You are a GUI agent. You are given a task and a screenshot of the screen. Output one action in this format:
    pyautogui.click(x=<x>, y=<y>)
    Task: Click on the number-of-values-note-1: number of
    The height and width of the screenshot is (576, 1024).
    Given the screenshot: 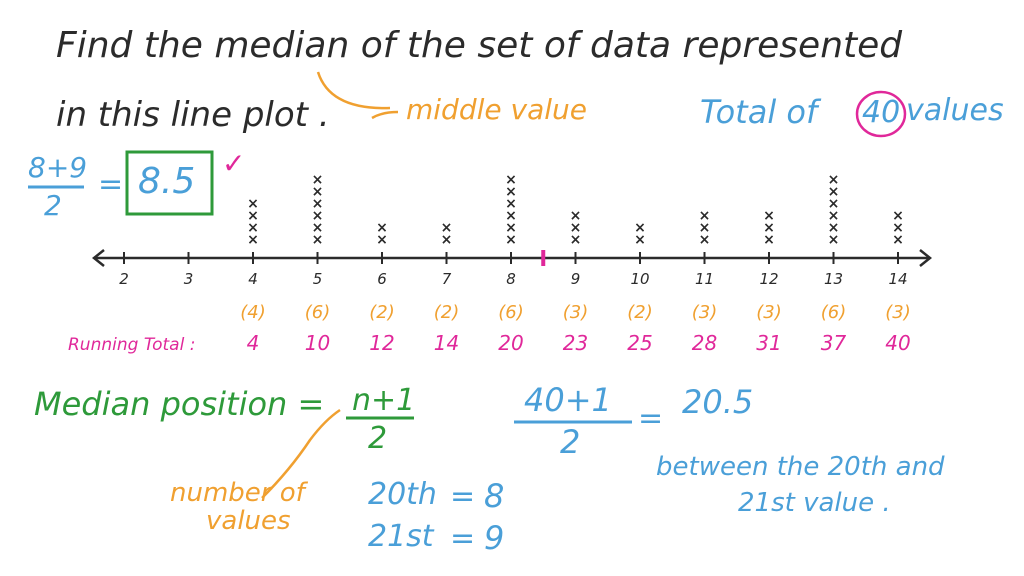 What is the action you would take?
    pyautogui.click(x=237, y=493)
    